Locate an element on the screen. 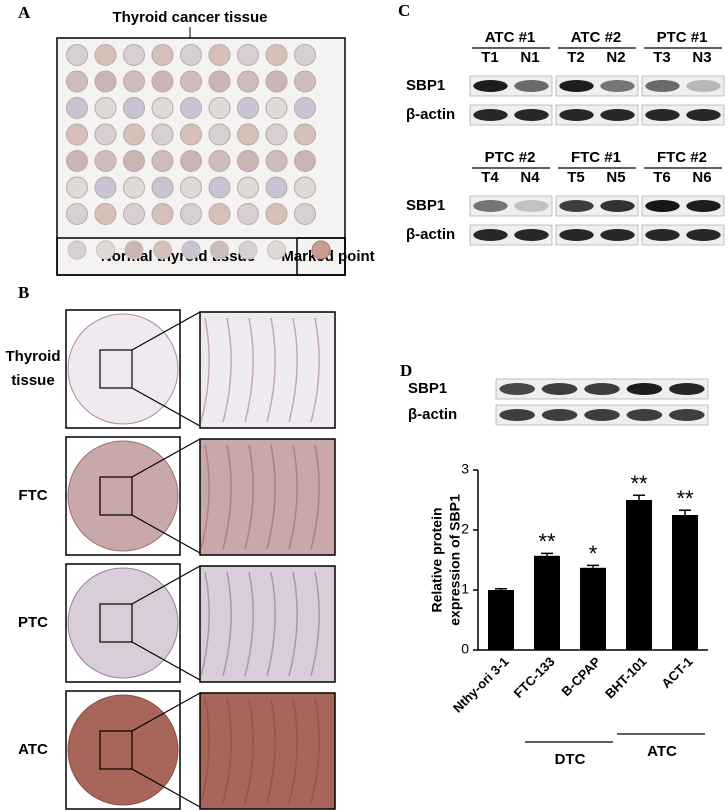 The width and height of the screenshot is (728, 810). lane-label: N1 is located at coordinates (529, 57).